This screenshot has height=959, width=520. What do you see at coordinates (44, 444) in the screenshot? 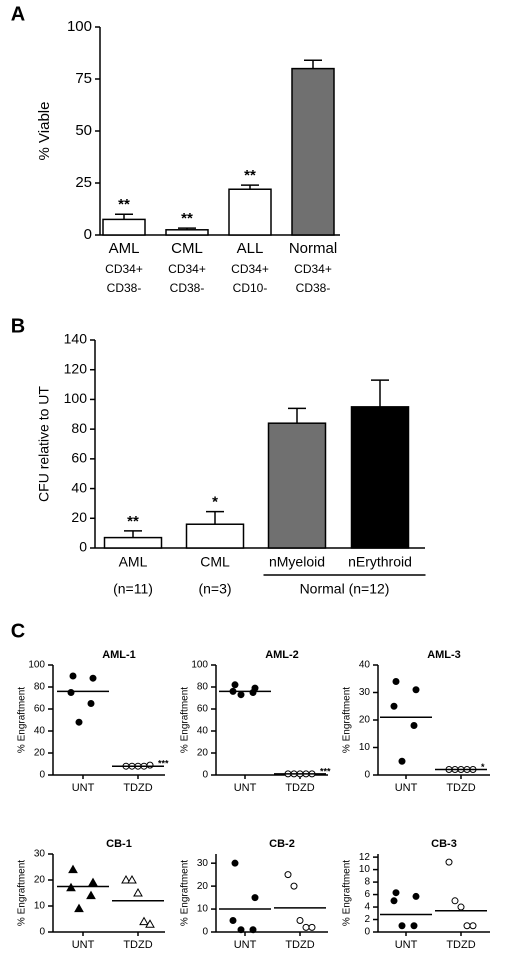
I see `y-axis-label: CFU relative to UT` at bounding box center [44, 444].